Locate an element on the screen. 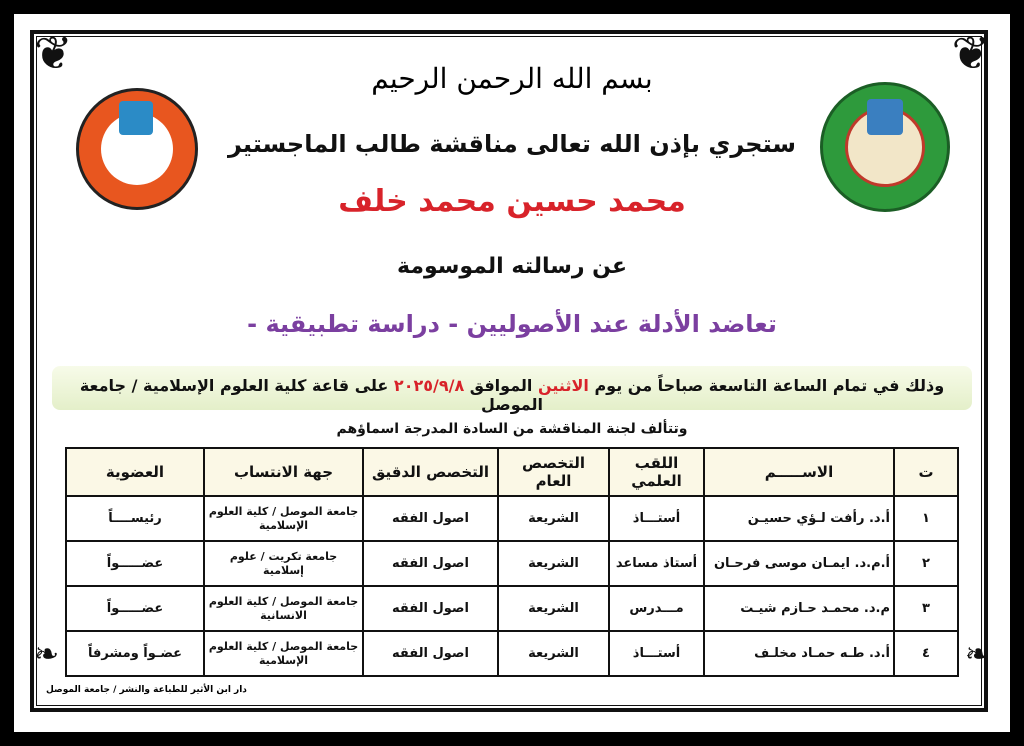  table-cell: م.د. محمـد حـازم شيـت is located at coordinates (799, 608).